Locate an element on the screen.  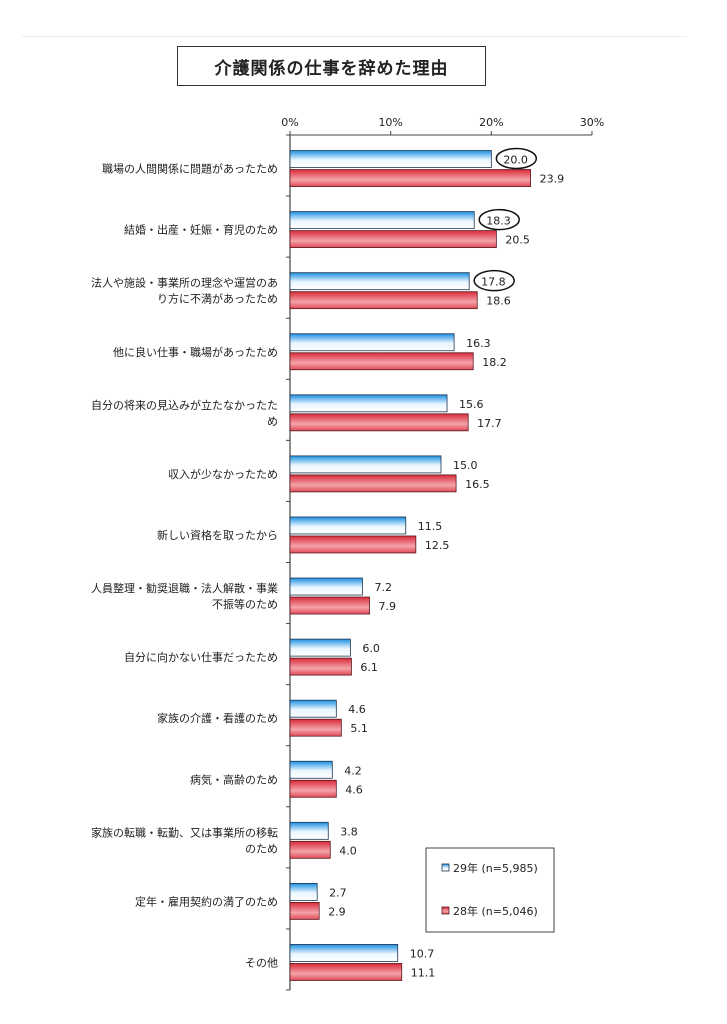
value-label-29: 17.8 is located at coordinates (493, 282).